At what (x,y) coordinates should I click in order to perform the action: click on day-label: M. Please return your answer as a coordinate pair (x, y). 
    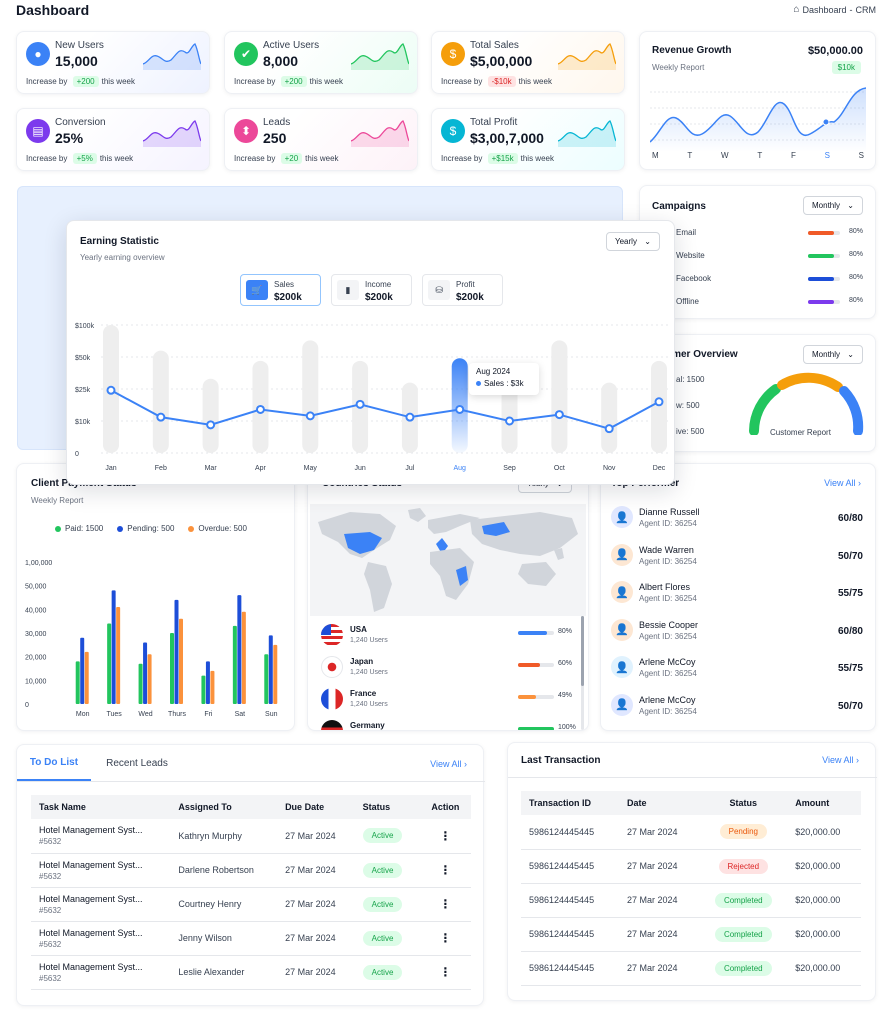
    Looking at the image, I should click on (655, 155).